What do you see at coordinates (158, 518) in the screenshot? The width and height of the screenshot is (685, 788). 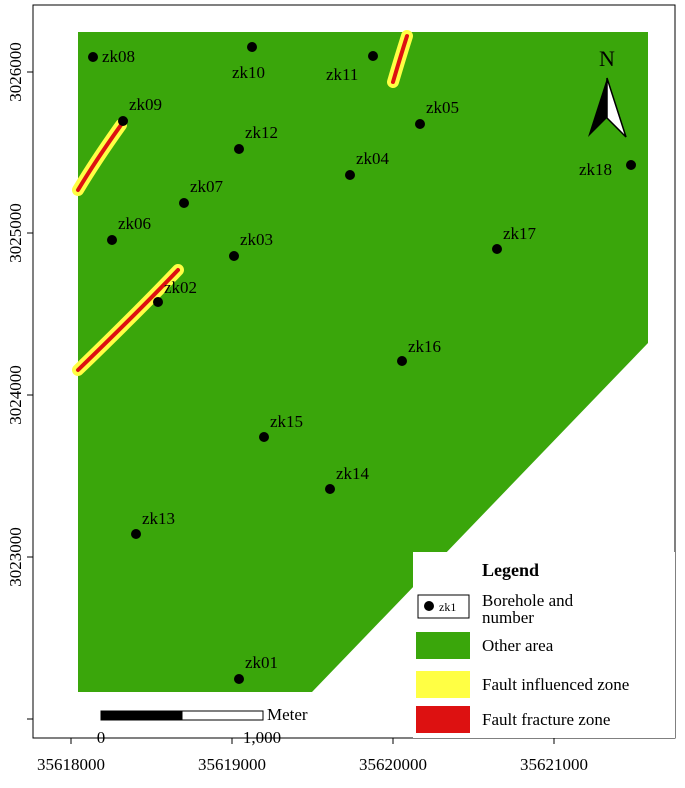 I see `borehole-label: zk13` at bounding box center [158, 518].